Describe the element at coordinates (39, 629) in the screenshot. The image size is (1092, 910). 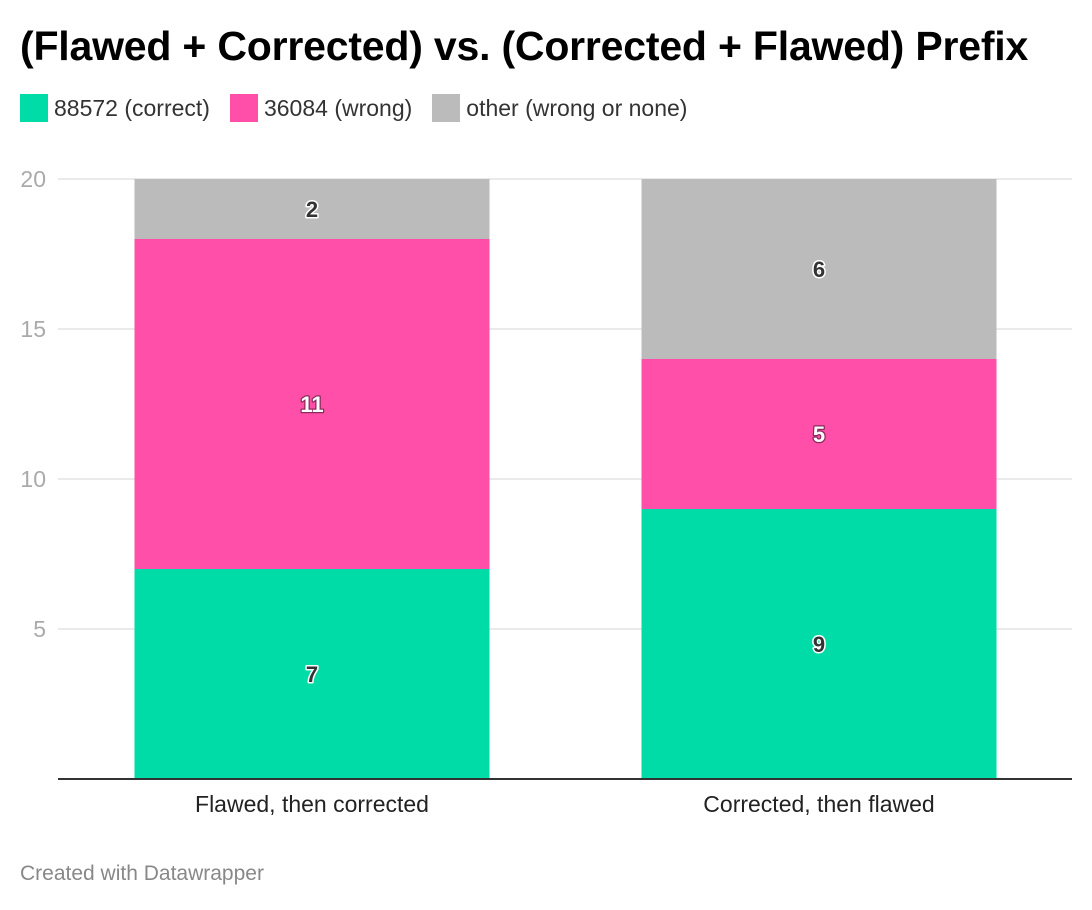
I see `y-tick-label: 5` at that location.